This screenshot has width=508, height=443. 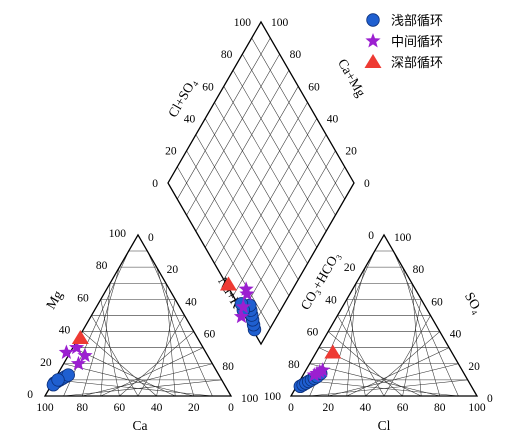 I want to click on tick-label-ca-mg: 40, so click(x=333, y=120).